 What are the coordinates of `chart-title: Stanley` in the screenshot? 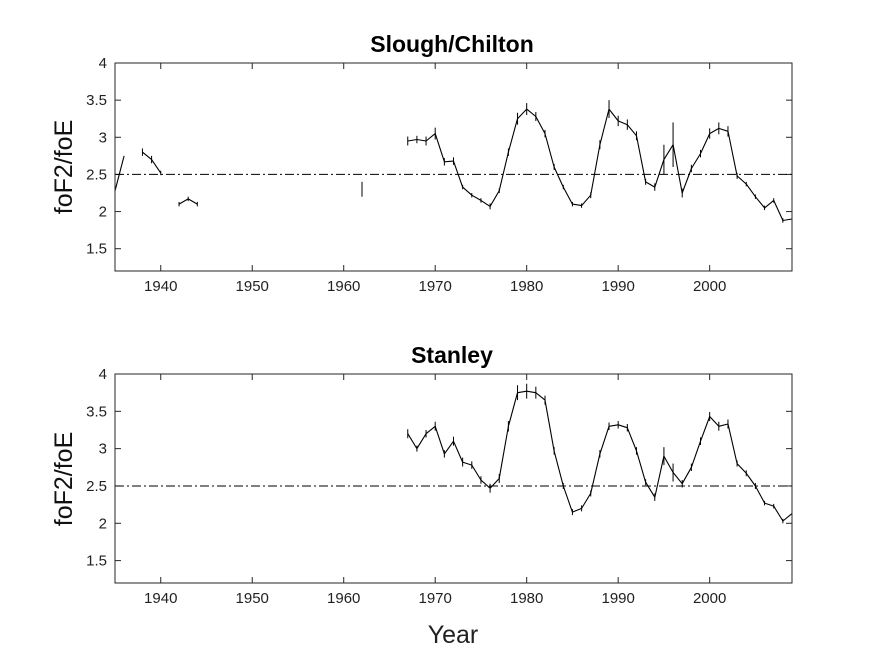 It's located at (452, 355).